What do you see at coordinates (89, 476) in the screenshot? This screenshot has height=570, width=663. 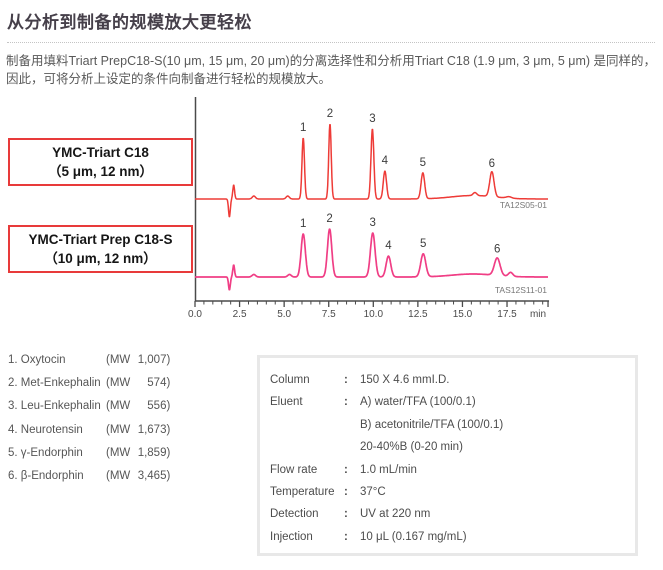 I see `list-item: 6. β-Endorphin (MW 3,465)` at bounding box center [89, 476].